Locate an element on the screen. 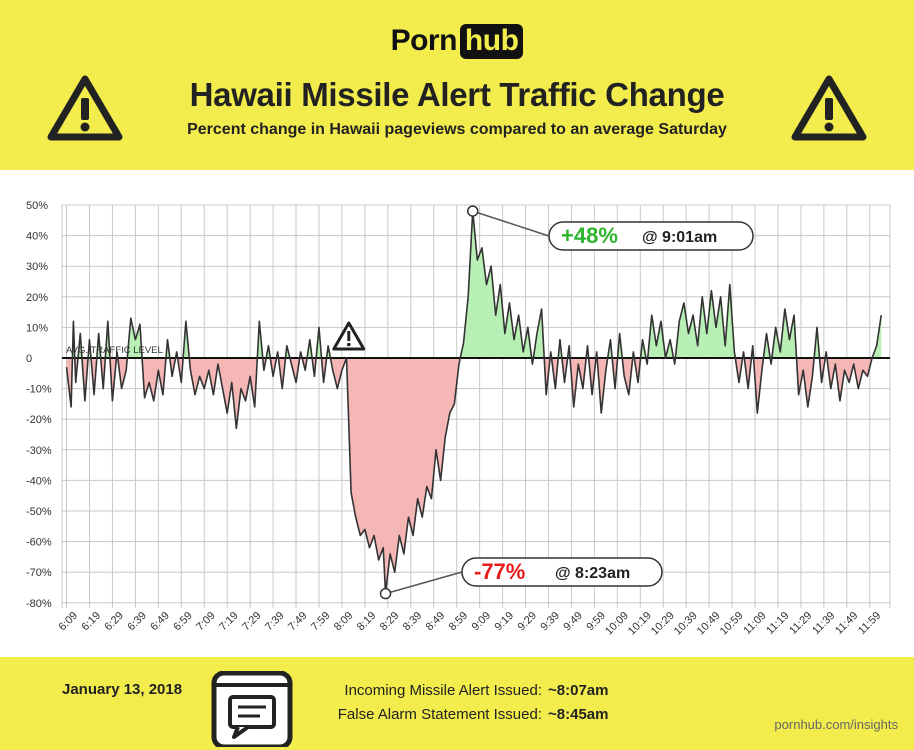 This screenshot has height=750, width=914. x-tick-label: 8:29 is located at coordinates (390, 622).